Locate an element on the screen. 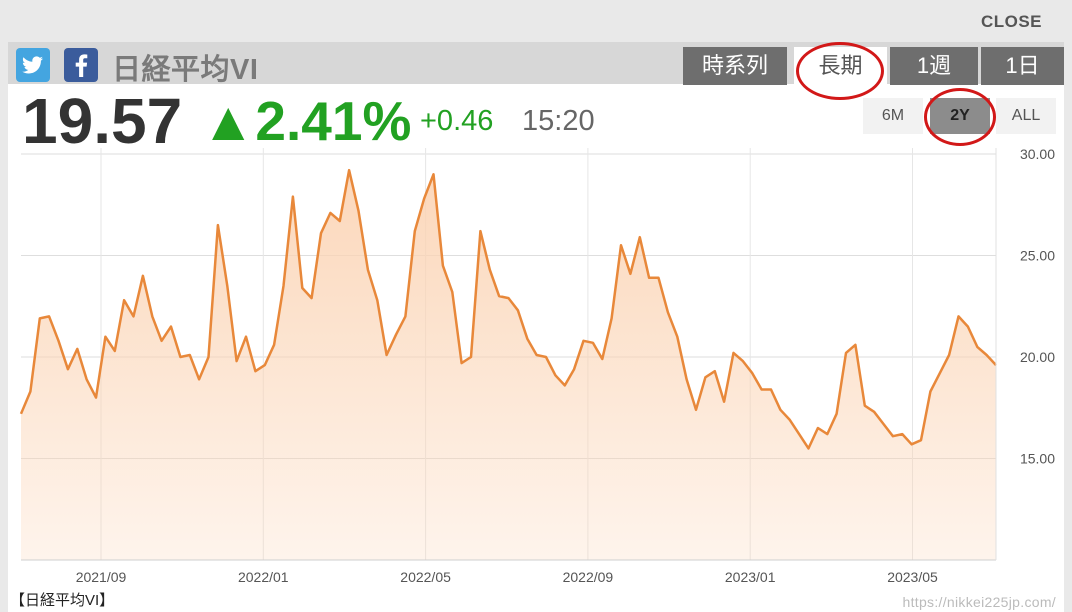 The width and height of the screenshot is (1072, 612). change-amount: +0.46 is located at coordinates (457, 121).